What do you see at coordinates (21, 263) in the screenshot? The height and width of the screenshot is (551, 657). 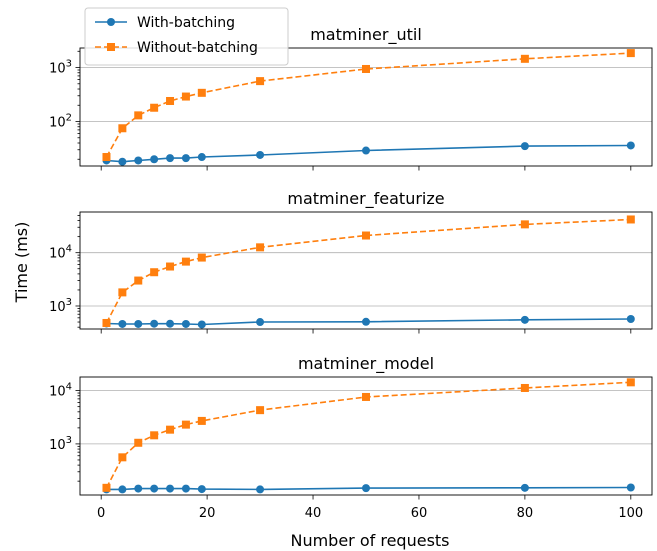 I see `y-axis-label: Time (ms)` at bounding box center [21, 263].